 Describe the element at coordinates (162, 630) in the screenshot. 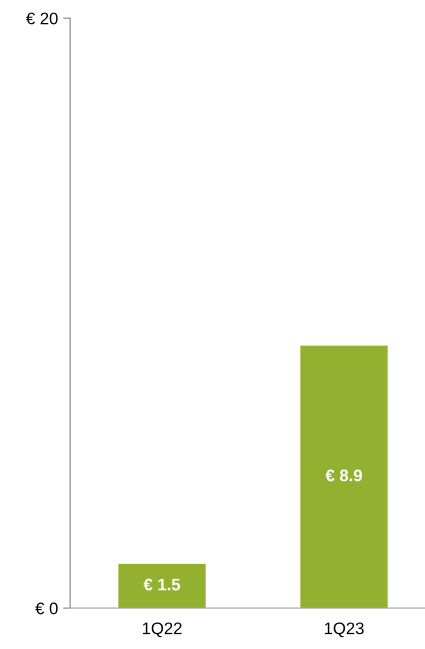

I see `x-tick-label: 1Q22` at that location.